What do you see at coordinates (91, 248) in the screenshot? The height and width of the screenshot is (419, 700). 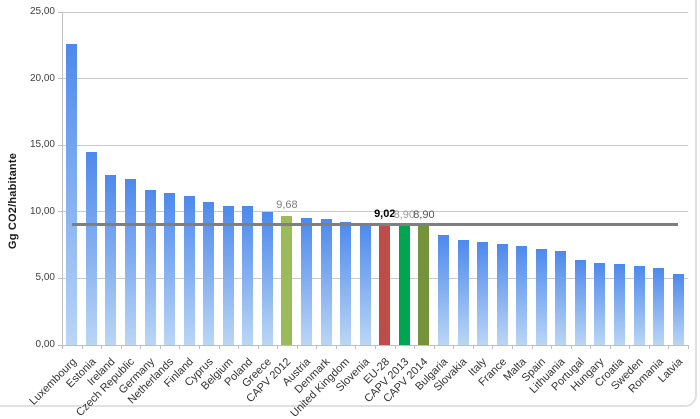 I see `bar-estonia` at bounding box center [91, 248].